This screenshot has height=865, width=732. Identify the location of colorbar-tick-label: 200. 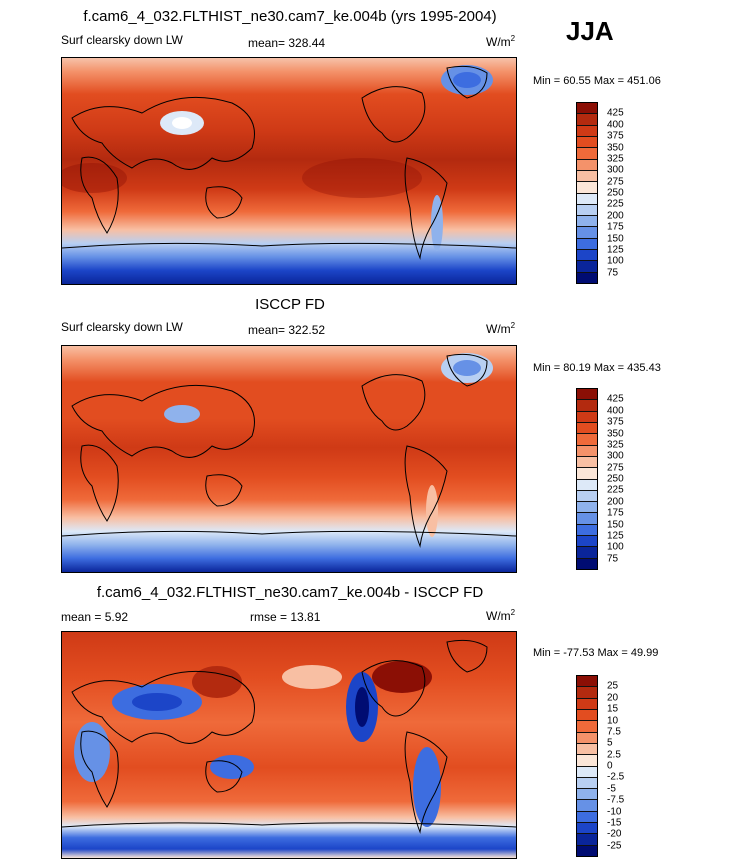
(615, 216).